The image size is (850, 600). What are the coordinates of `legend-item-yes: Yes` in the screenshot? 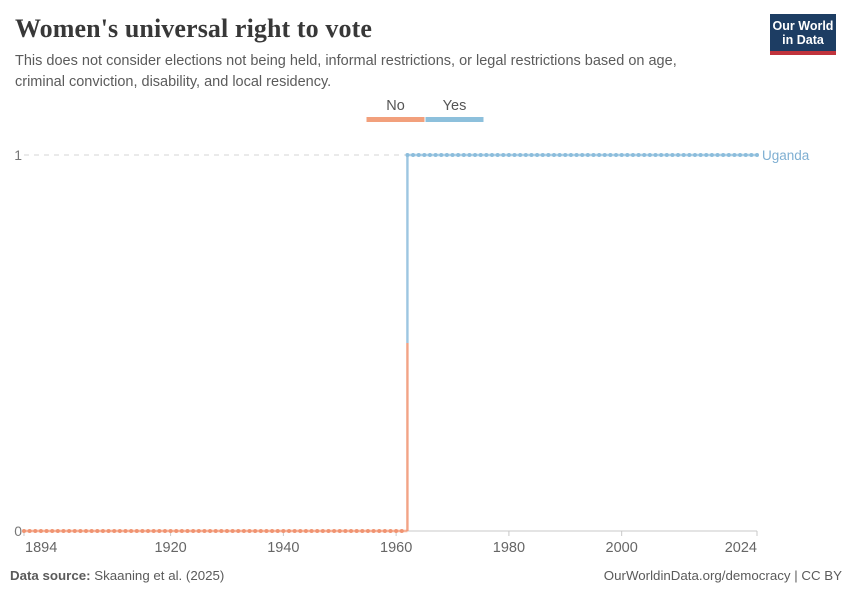 It's located at (454, 110).